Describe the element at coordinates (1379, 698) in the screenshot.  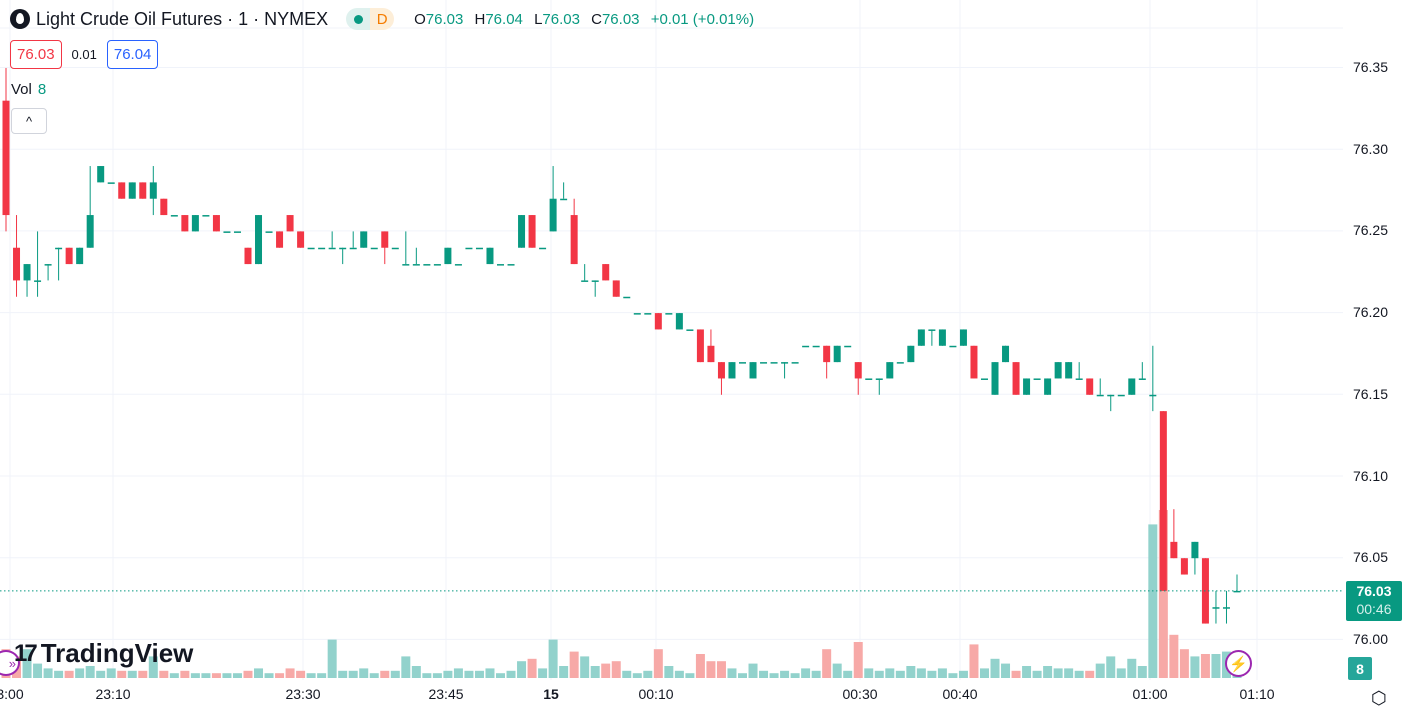
I see `settings-hexagon-icon: ⬡` at that location.